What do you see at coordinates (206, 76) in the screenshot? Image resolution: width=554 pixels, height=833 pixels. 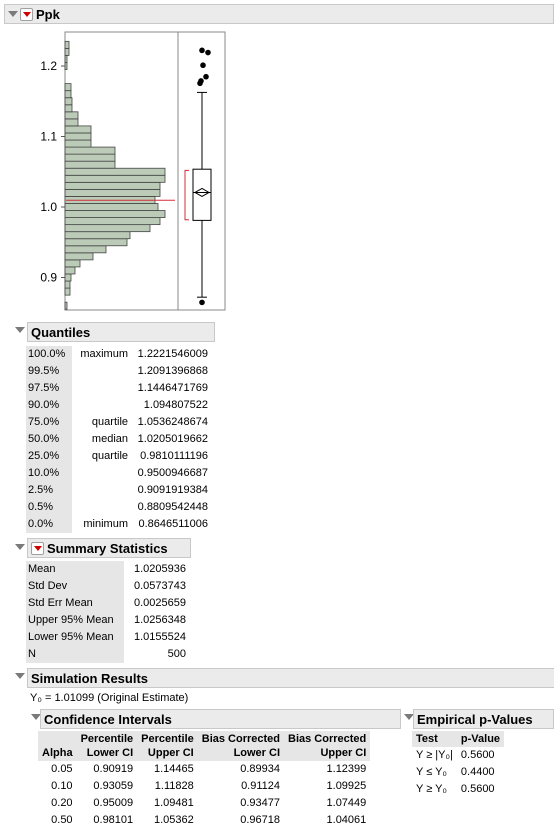 I see `outlier-point` at bounding box center [206, 76].